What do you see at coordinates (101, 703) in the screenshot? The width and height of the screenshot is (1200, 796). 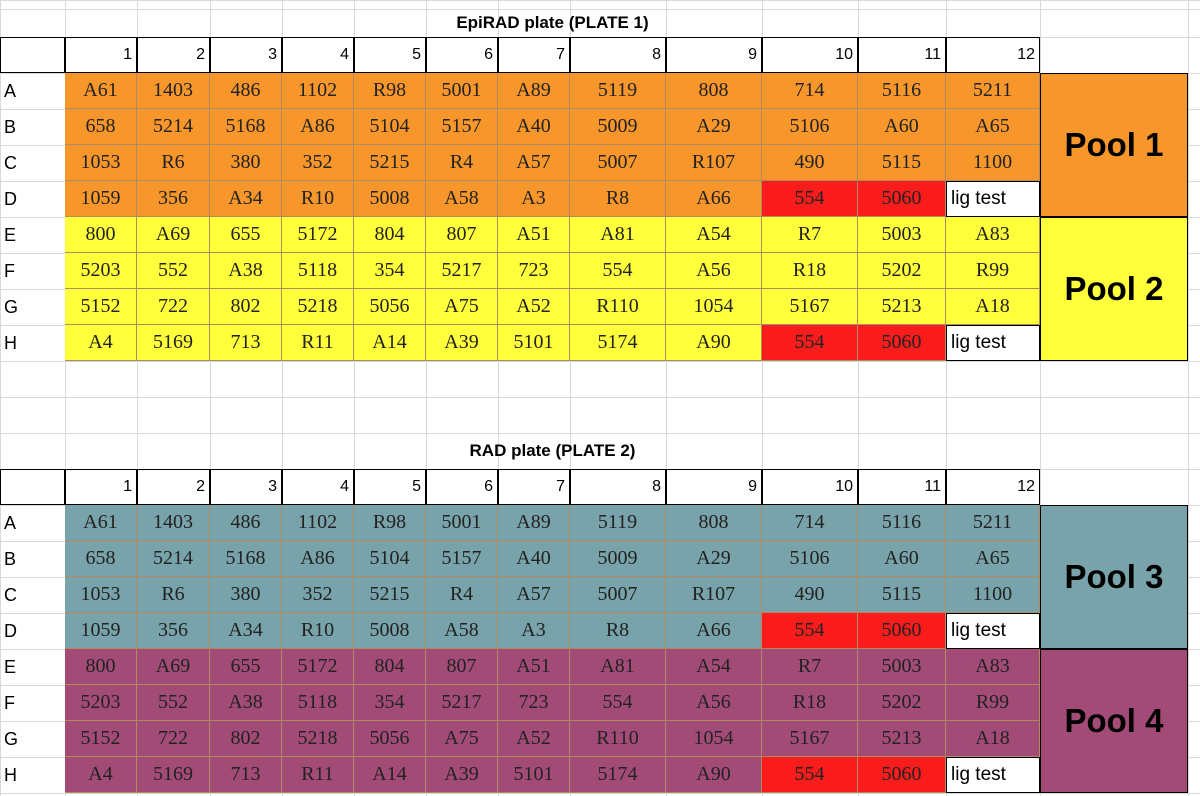 I see `sample-cell: 5203` at bounding box center [101, 703].